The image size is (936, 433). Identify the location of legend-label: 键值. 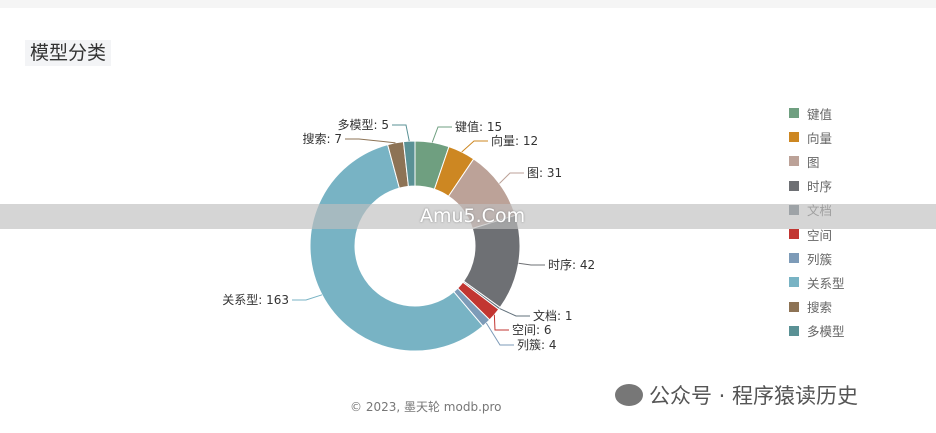
(820, 114).